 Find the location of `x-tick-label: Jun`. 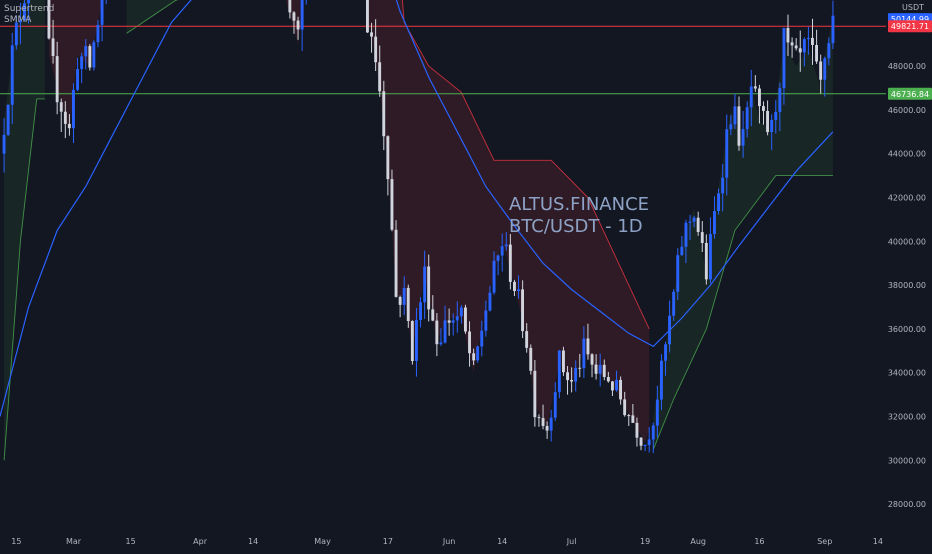

x-tick-label: Jun is located at coordinates (449, 541).